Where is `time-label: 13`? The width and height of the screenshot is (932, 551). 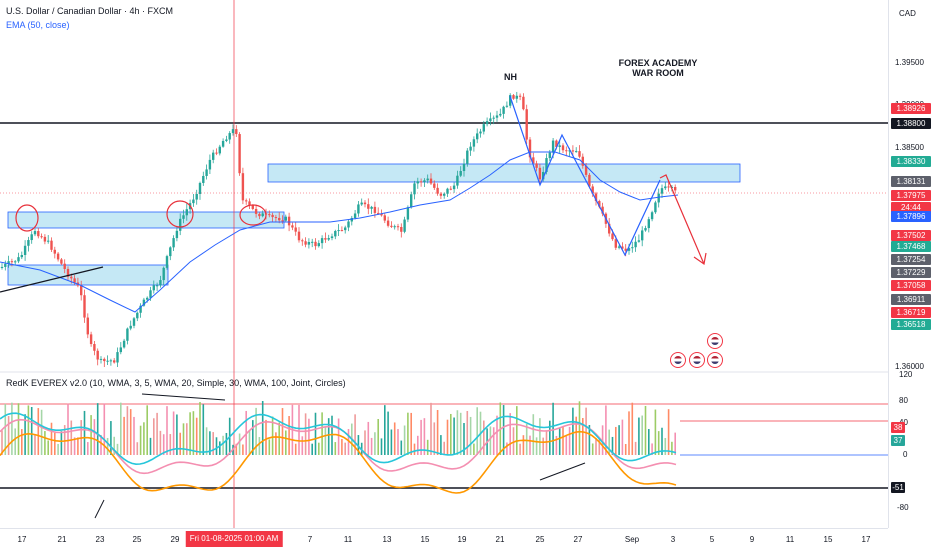 time-label: 13 is located at coordinates (387, 539).